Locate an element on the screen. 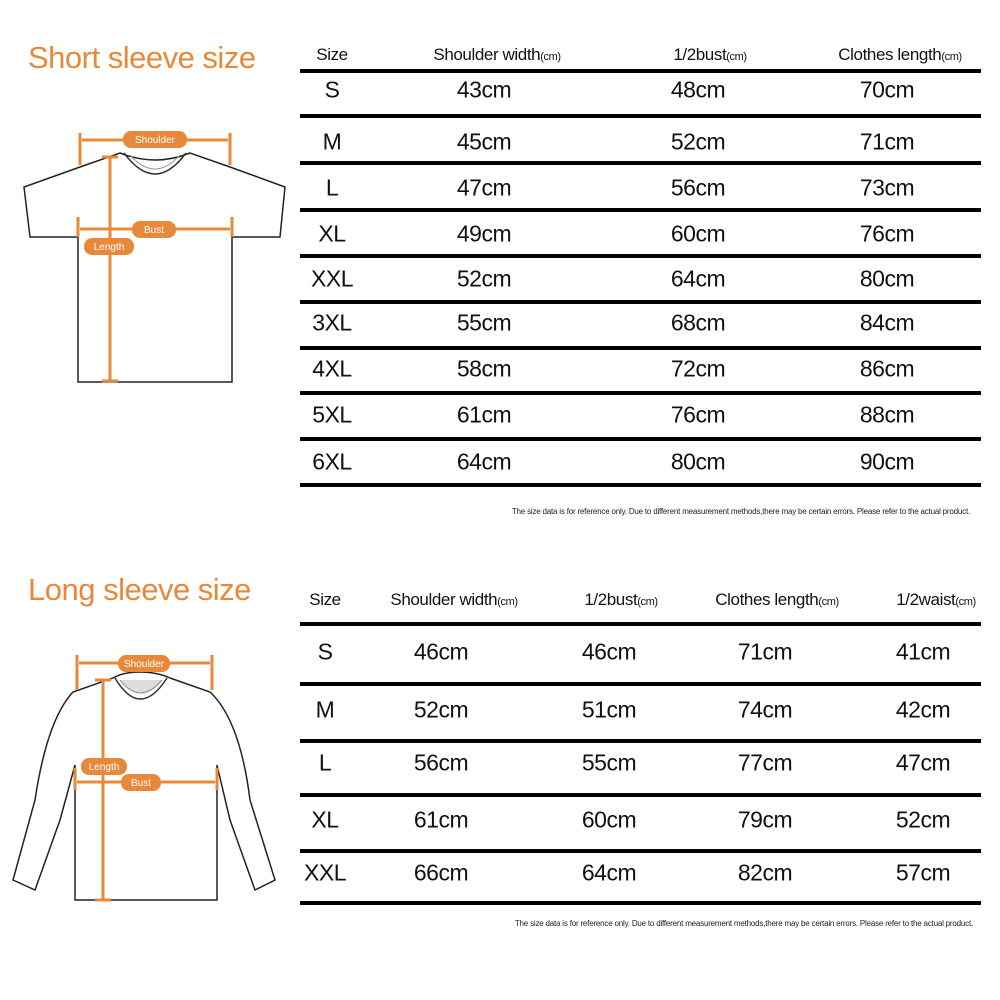  measurement-cell: 86cm is located at coordinates (887, 368).